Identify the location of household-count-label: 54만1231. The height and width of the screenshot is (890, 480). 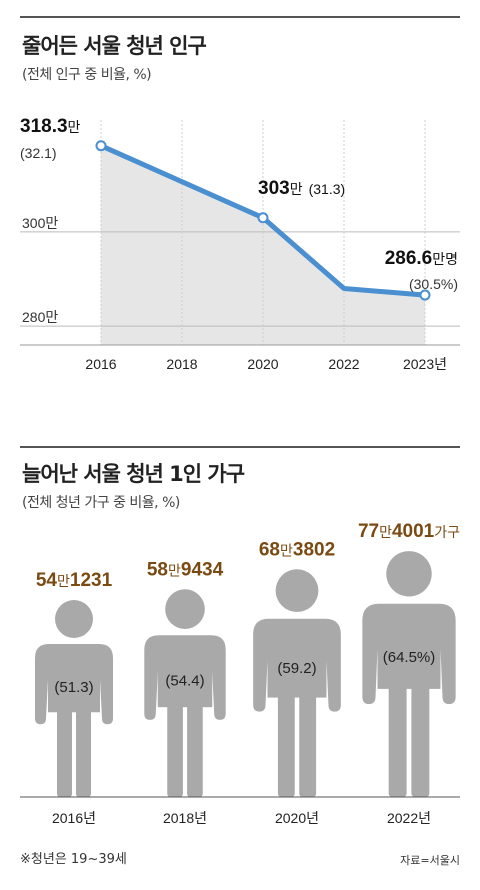
(74, 580).